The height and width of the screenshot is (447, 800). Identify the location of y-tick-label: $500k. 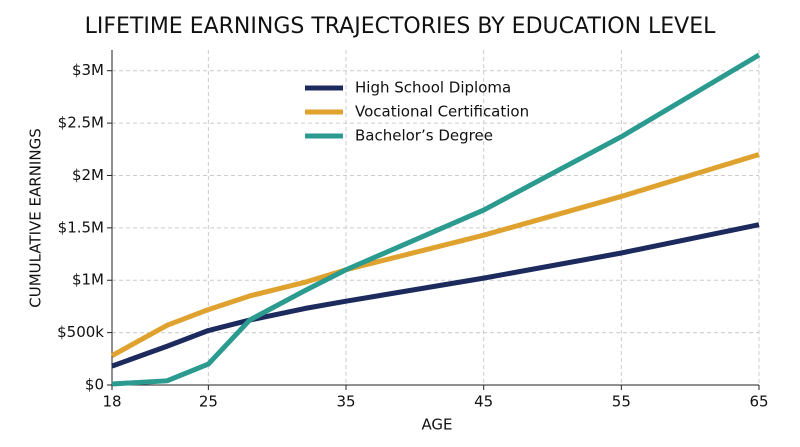
(80, 332).